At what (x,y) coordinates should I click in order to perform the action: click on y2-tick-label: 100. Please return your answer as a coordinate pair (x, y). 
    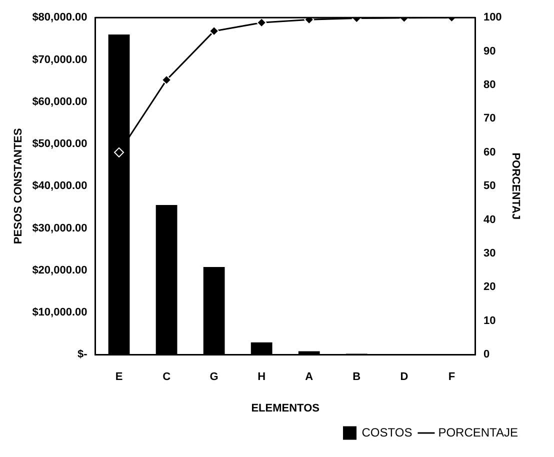
    Looking at the image, I should click on (492, 18).